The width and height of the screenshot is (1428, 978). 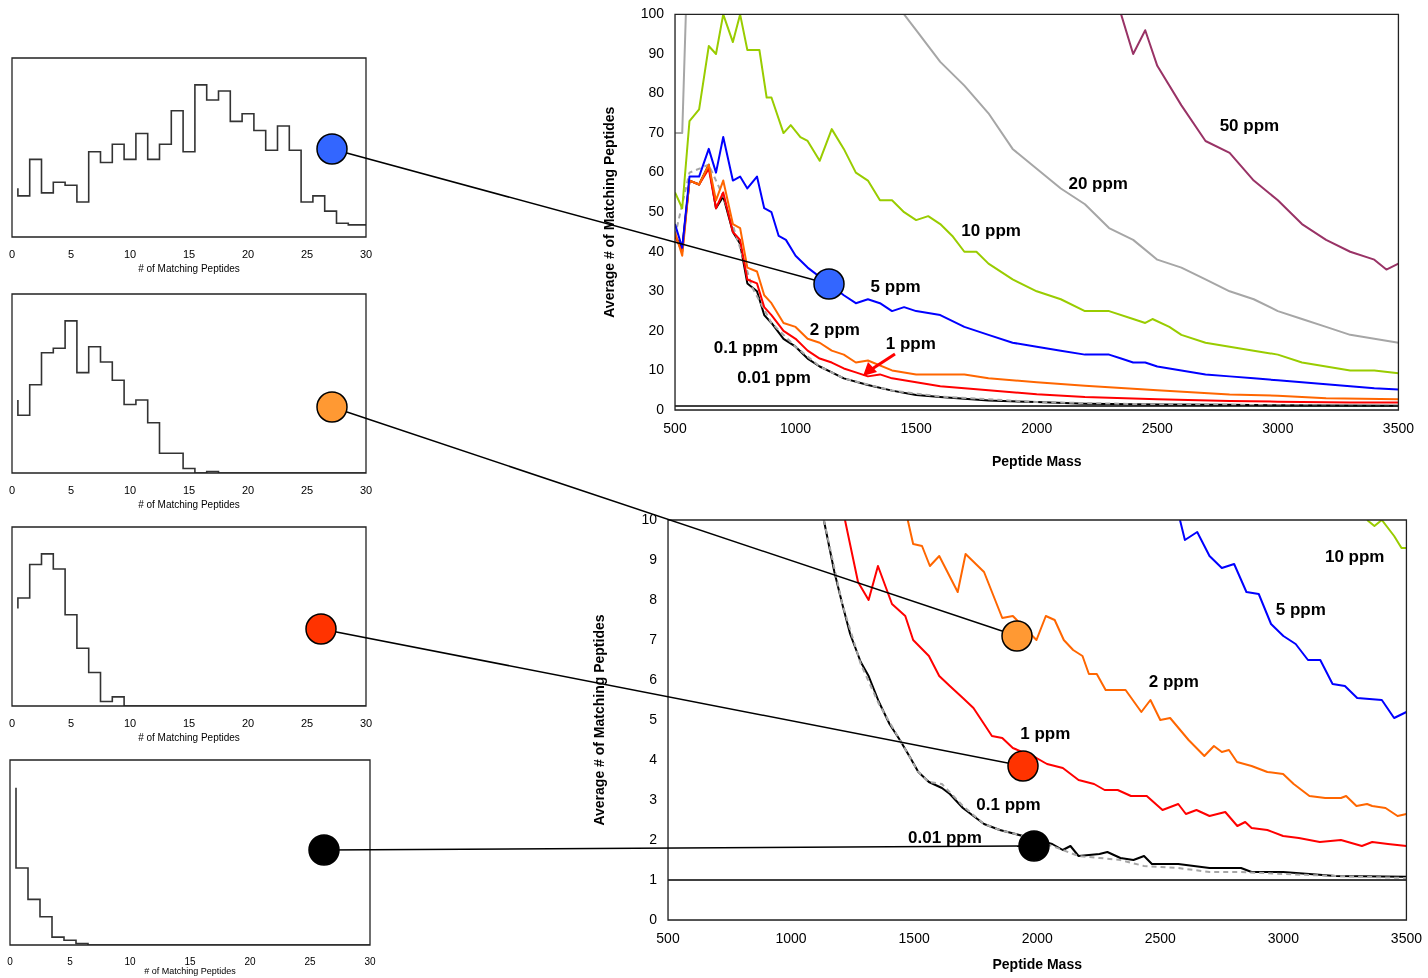 I want to click on y-tick-label: 40, so click(x=656, y=250).